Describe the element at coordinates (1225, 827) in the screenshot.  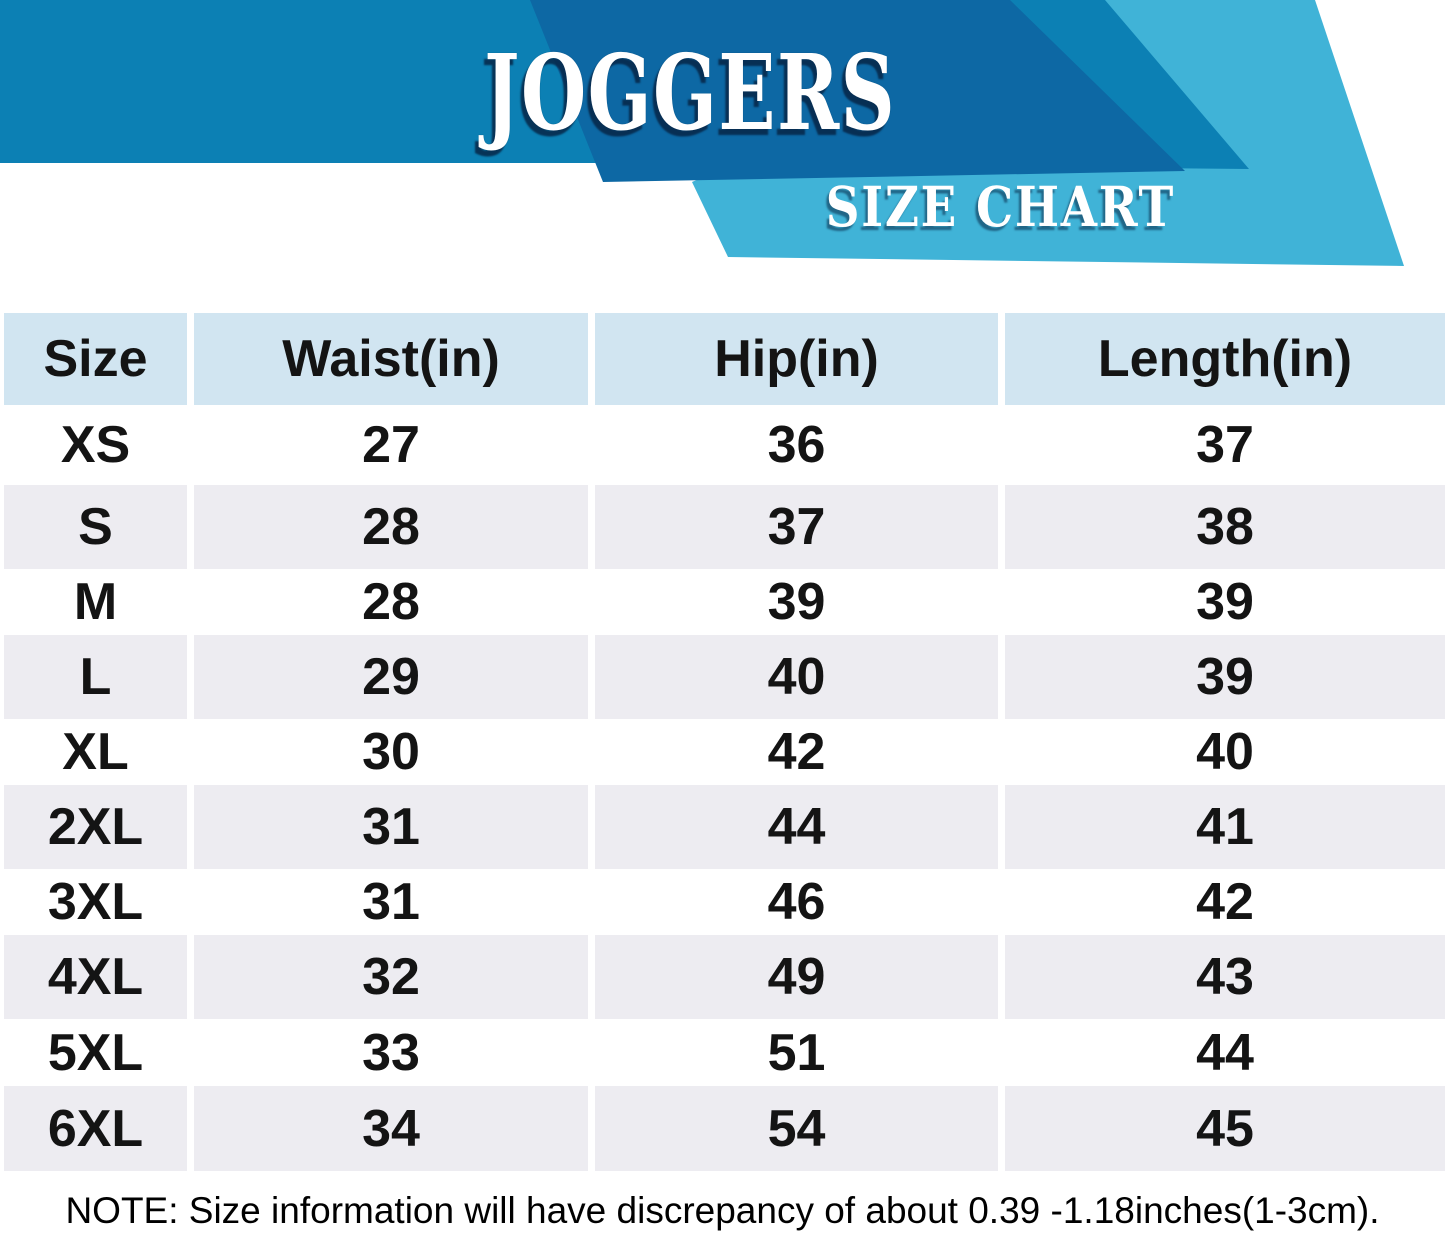
I see `length-cell: 41` at that location.